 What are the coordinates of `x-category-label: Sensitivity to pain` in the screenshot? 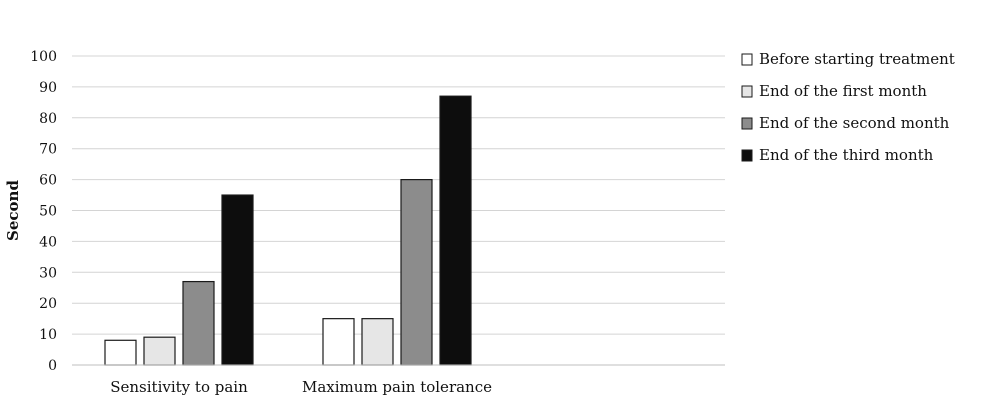 It's located at (179, 387).